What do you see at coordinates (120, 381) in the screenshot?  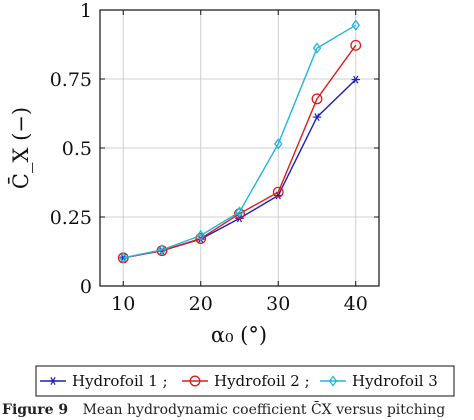 I see `legend-label: Hydrofoil 1 ;` at bounding box center [120, 381].